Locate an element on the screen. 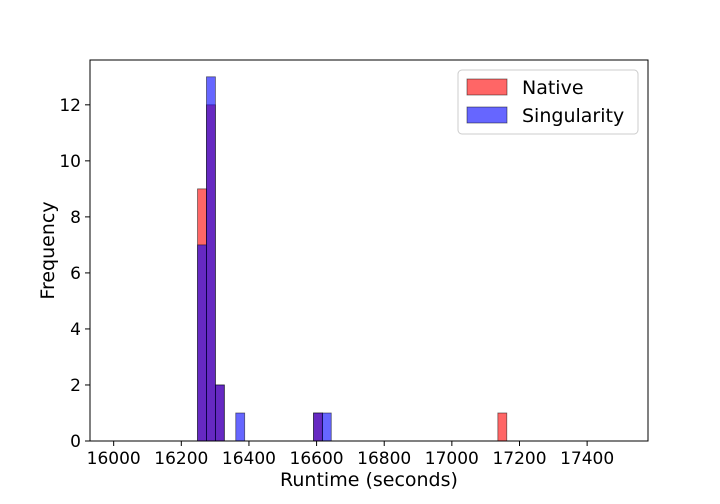  bar-native is located at coordinates (502, 427).